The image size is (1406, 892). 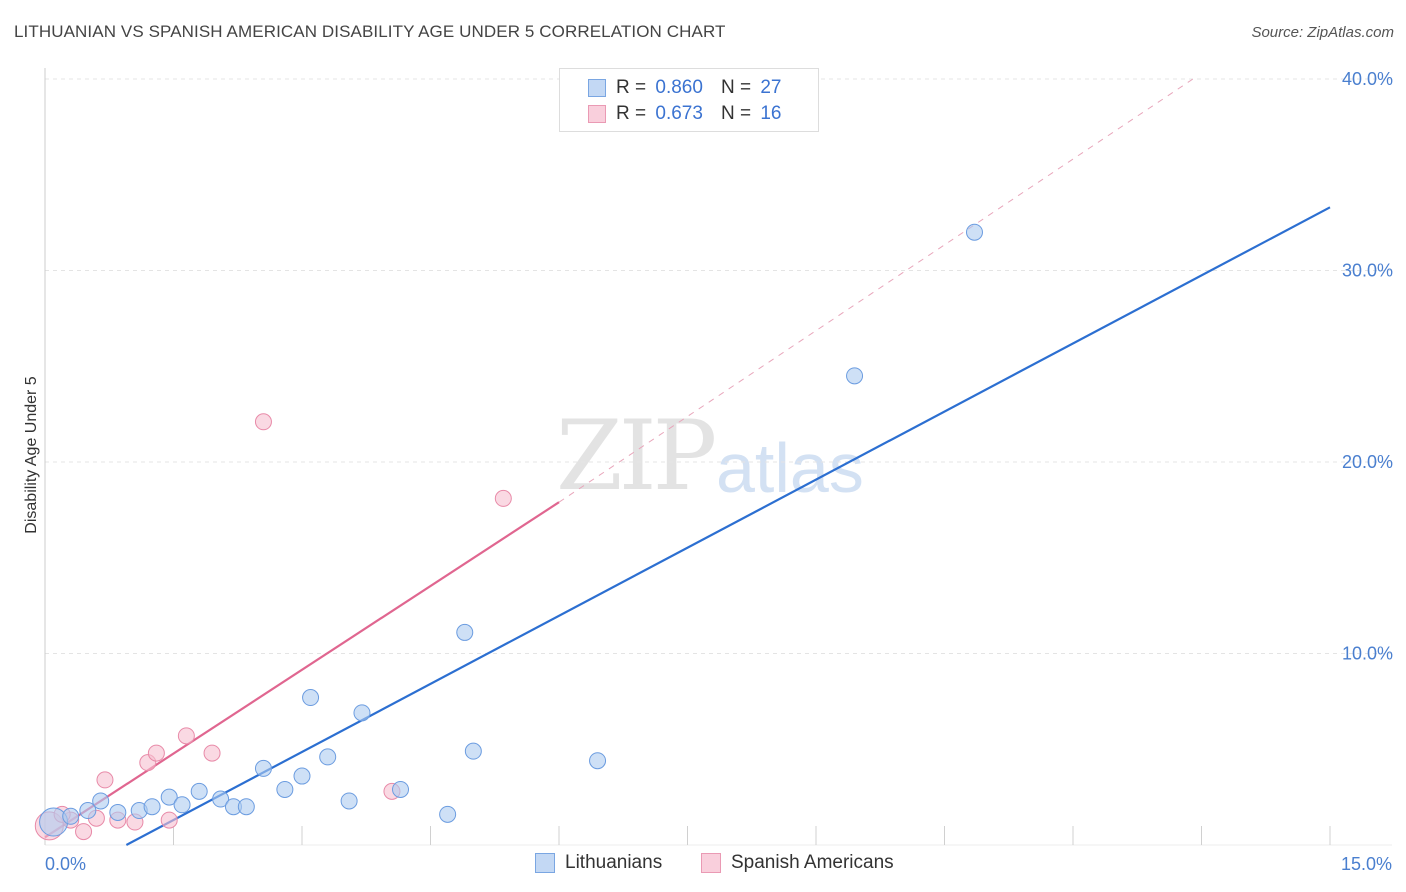 What do you see at coordinates (771, 113) in the screenshot?
I see `legend-n-value: 16` at bounding box center [771, 113].